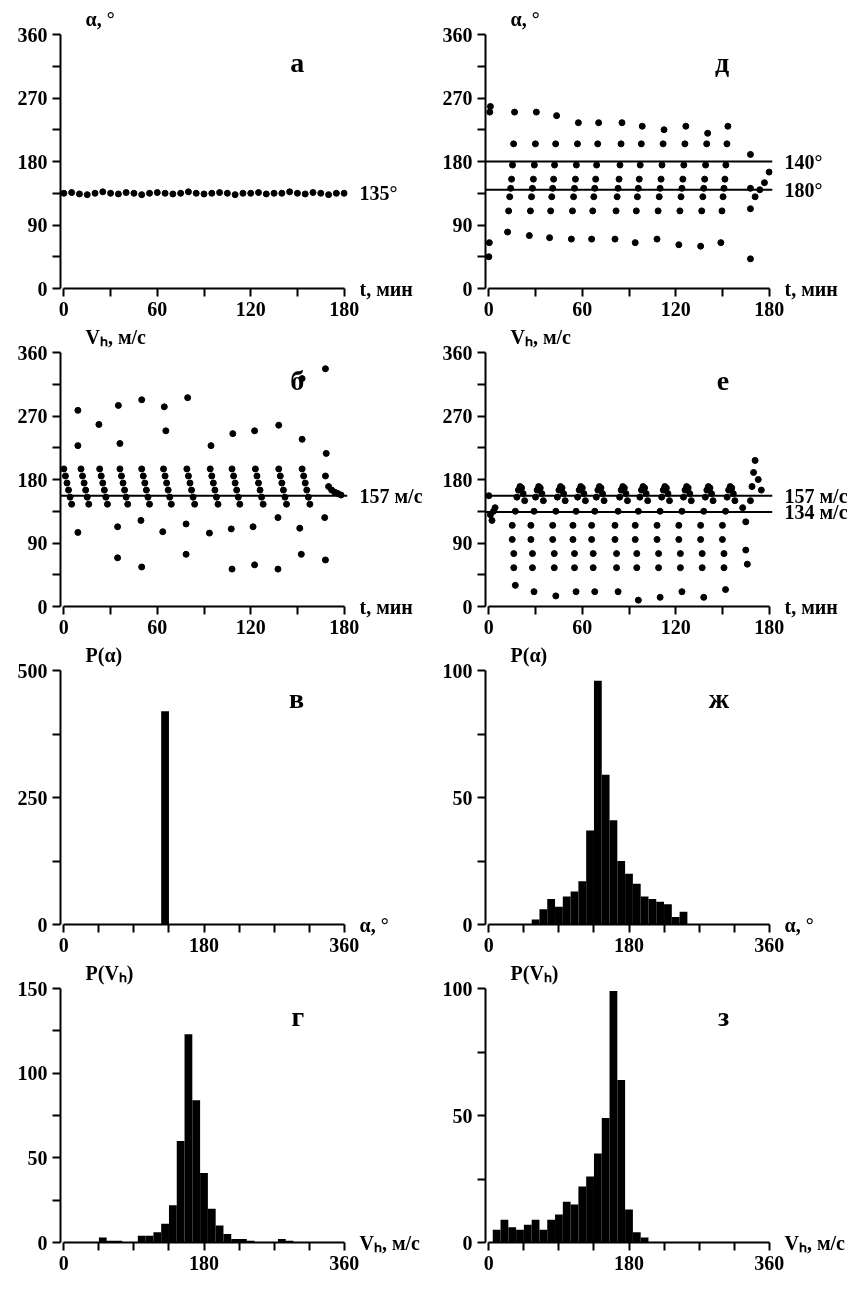 The width and height of the screenshot is (868, 1298). What do you see at coordinates (719, 698) in the screenshot?
I see `chart-title: ж` at bounding box center [719, 698].